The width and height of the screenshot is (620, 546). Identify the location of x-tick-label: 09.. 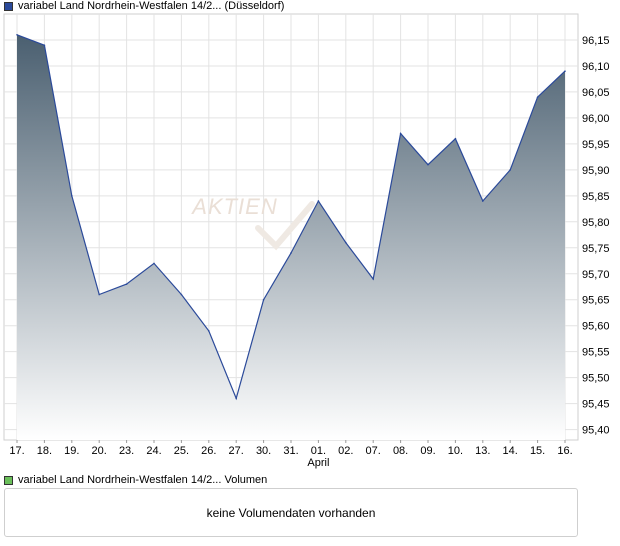
(427, 451).